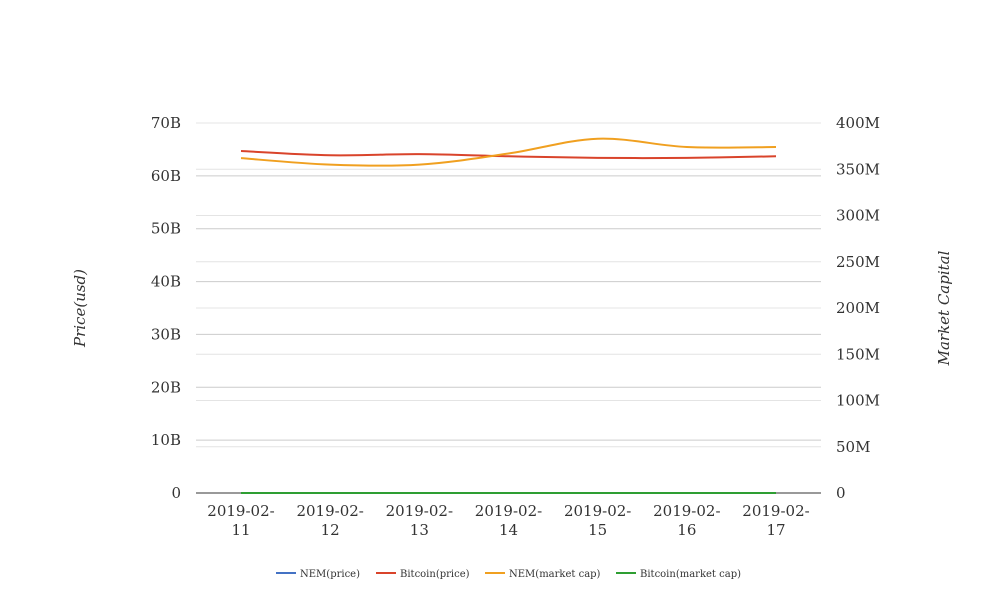 The height and width of the screenshot is (616, 1008). Describe the element at coordinates (166, 229) in the screenshot. I see `left-tick-label: 50B` at that location.